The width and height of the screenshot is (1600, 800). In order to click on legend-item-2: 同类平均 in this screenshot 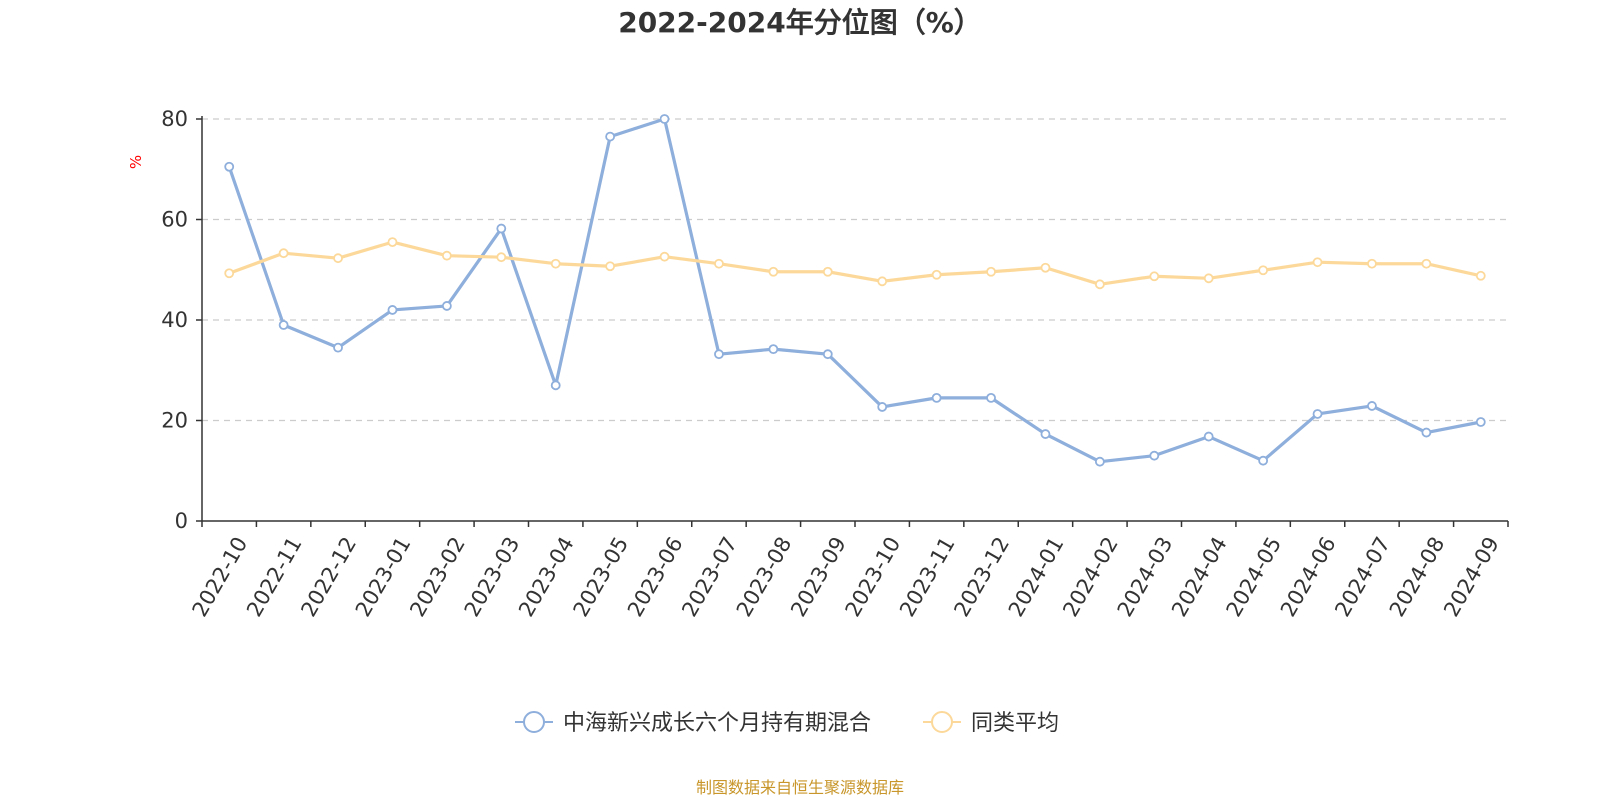, I will do `click(991, 723)`.